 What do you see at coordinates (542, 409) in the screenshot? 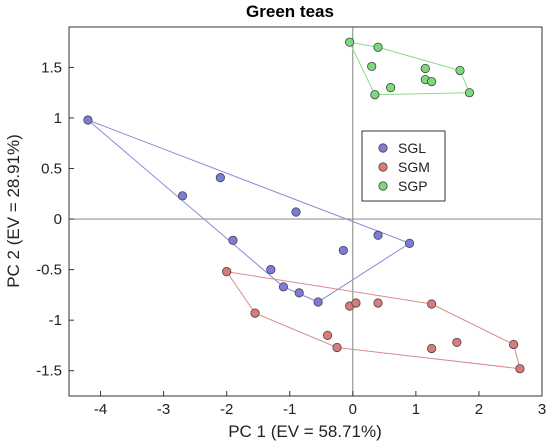
I see `x-tick-label: 3` at bounding box center [542, 409].